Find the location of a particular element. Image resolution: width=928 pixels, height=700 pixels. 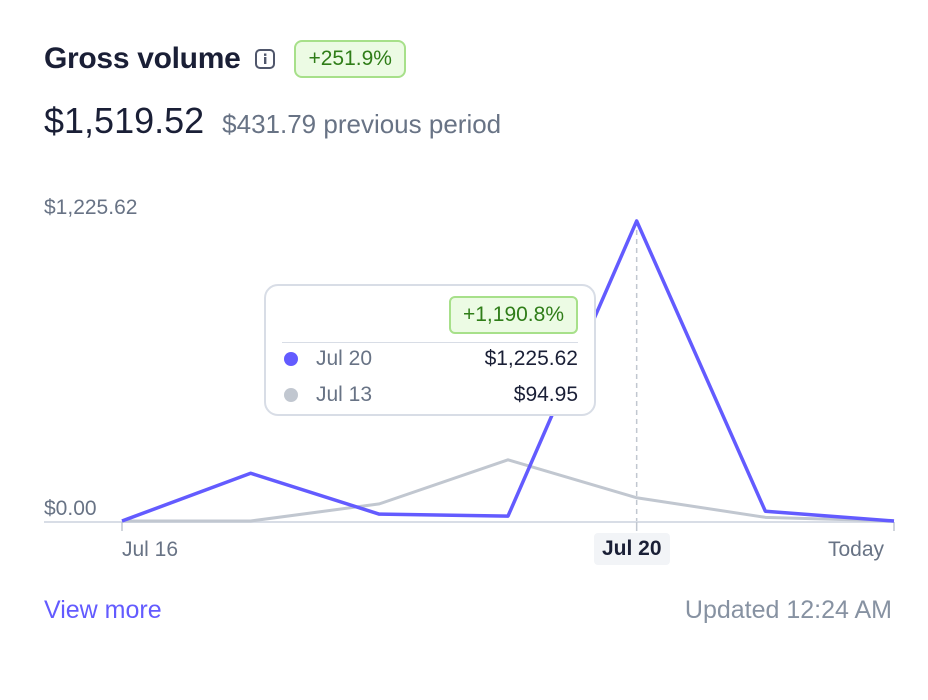

current-series-dot is located at coordinates (291, 359).